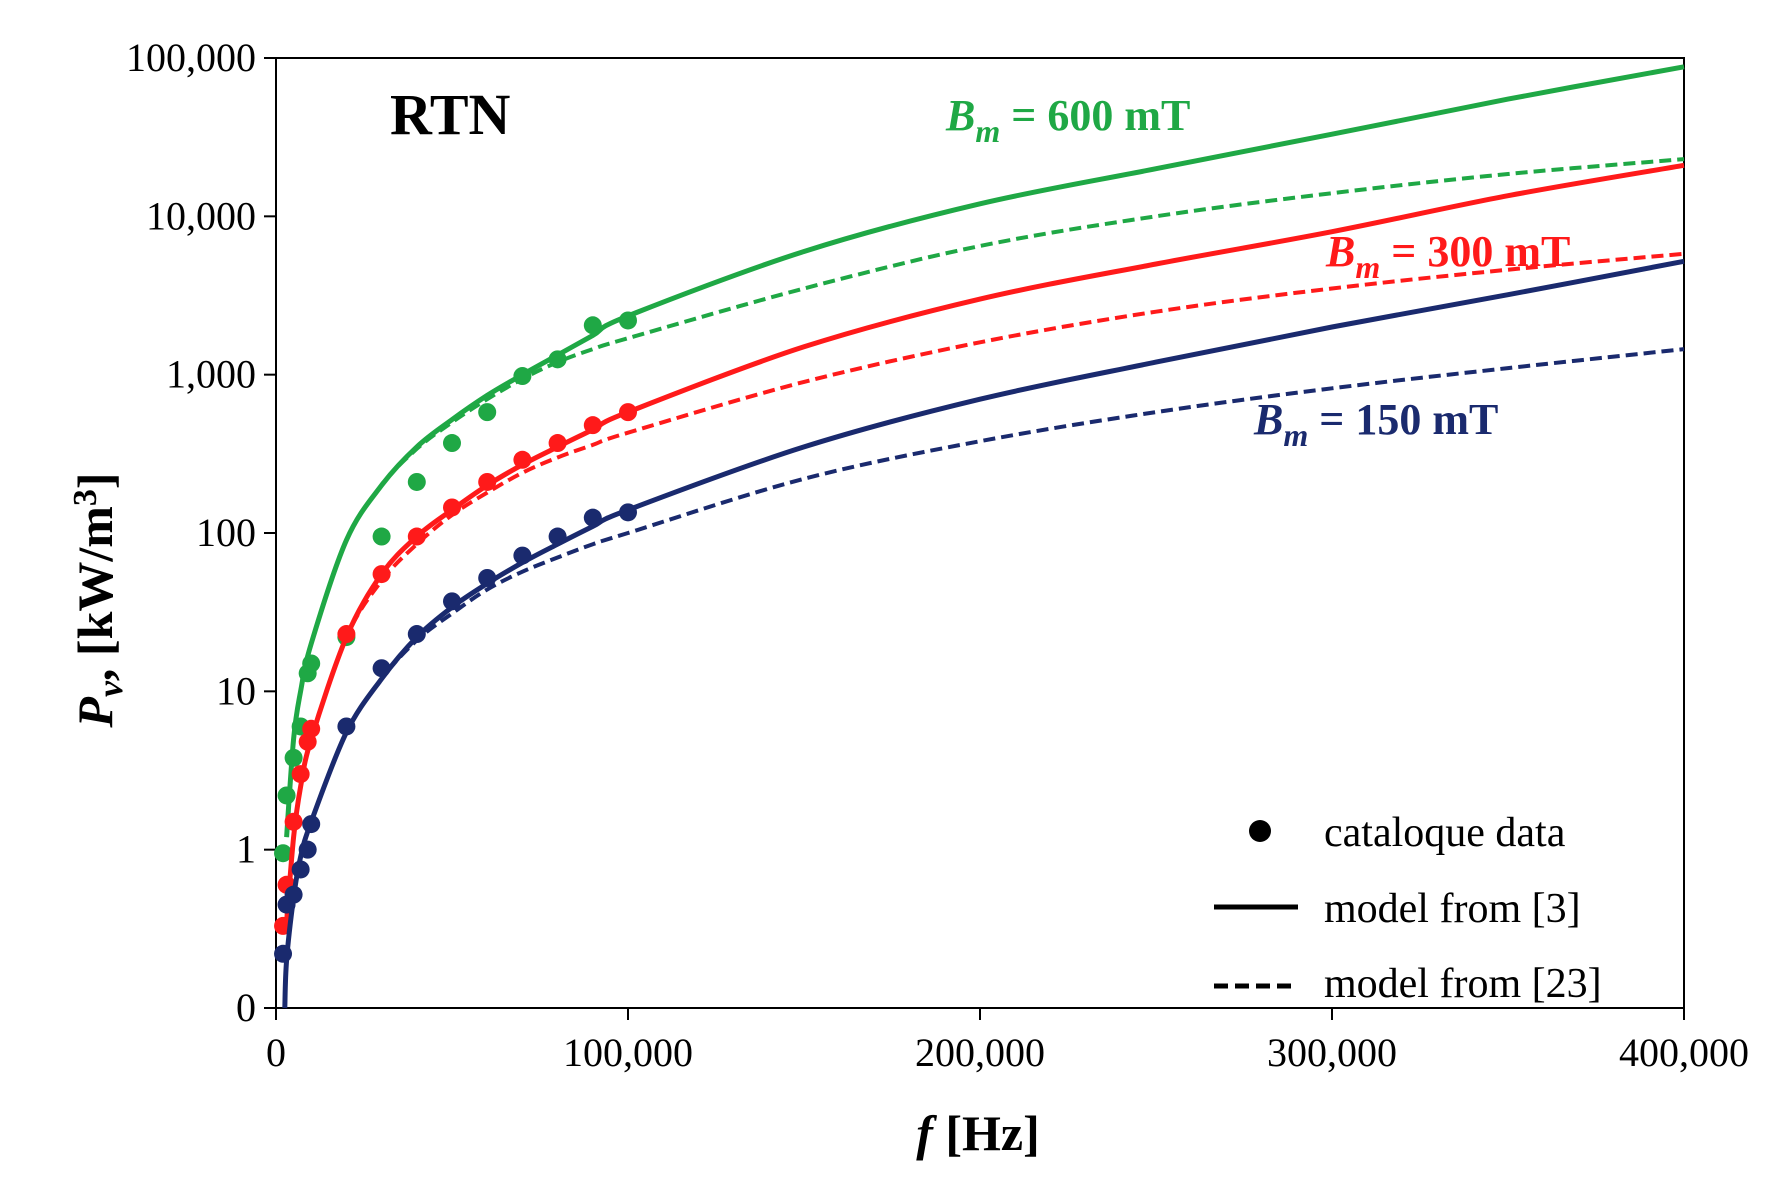 This screenshot has height=1186, width=1774. I want to click on x-ticks: 0 100,000 200,000 300,000 400,000, so click(1007, 1041).